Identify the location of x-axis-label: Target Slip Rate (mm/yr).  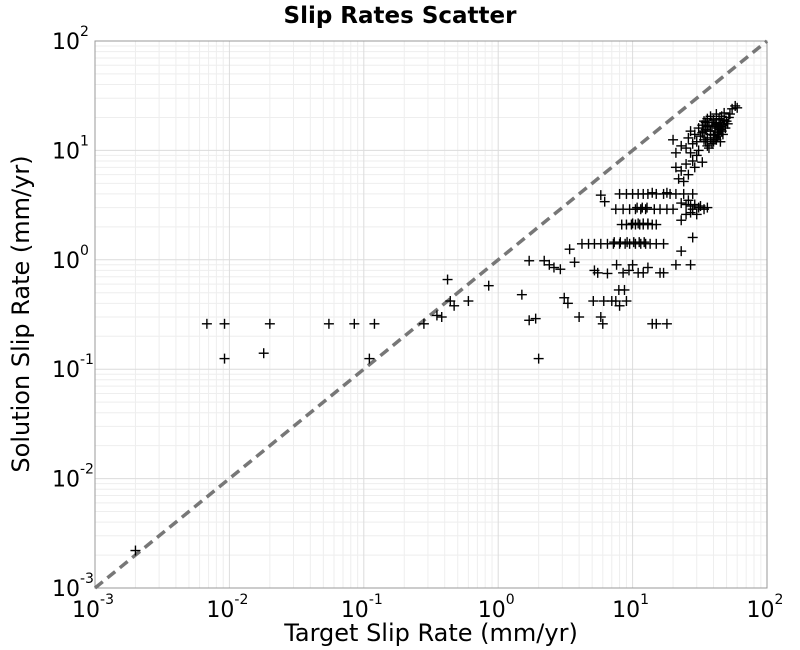
(430, 633).